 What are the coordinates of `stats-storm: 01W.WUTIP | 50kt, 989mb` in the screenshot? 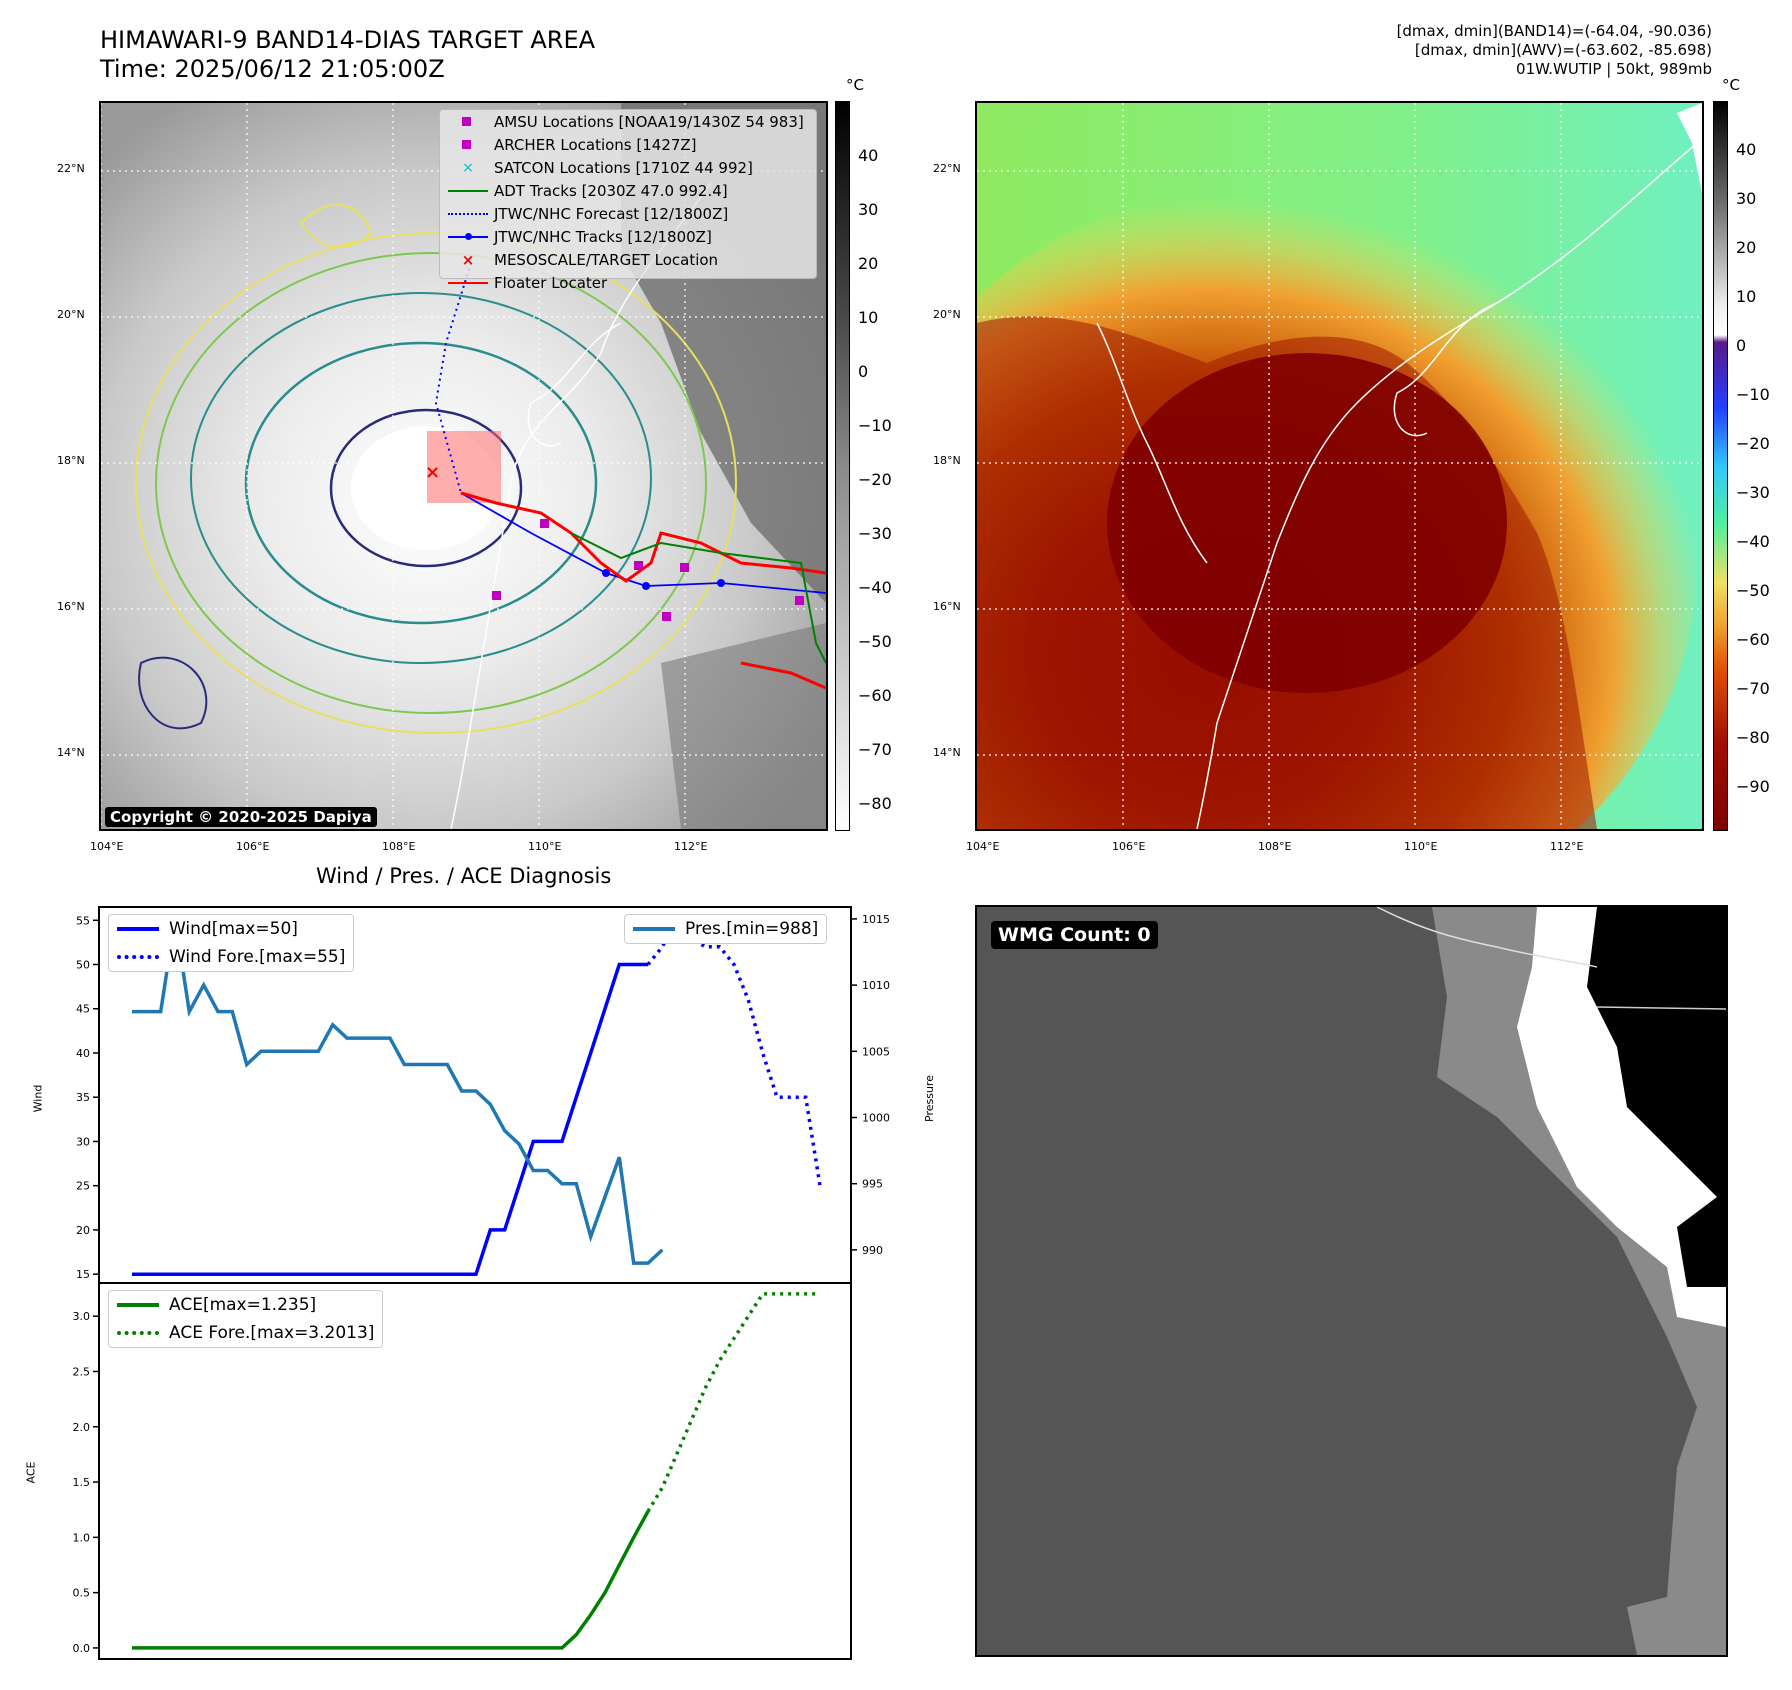 It's located at (1614, 69).